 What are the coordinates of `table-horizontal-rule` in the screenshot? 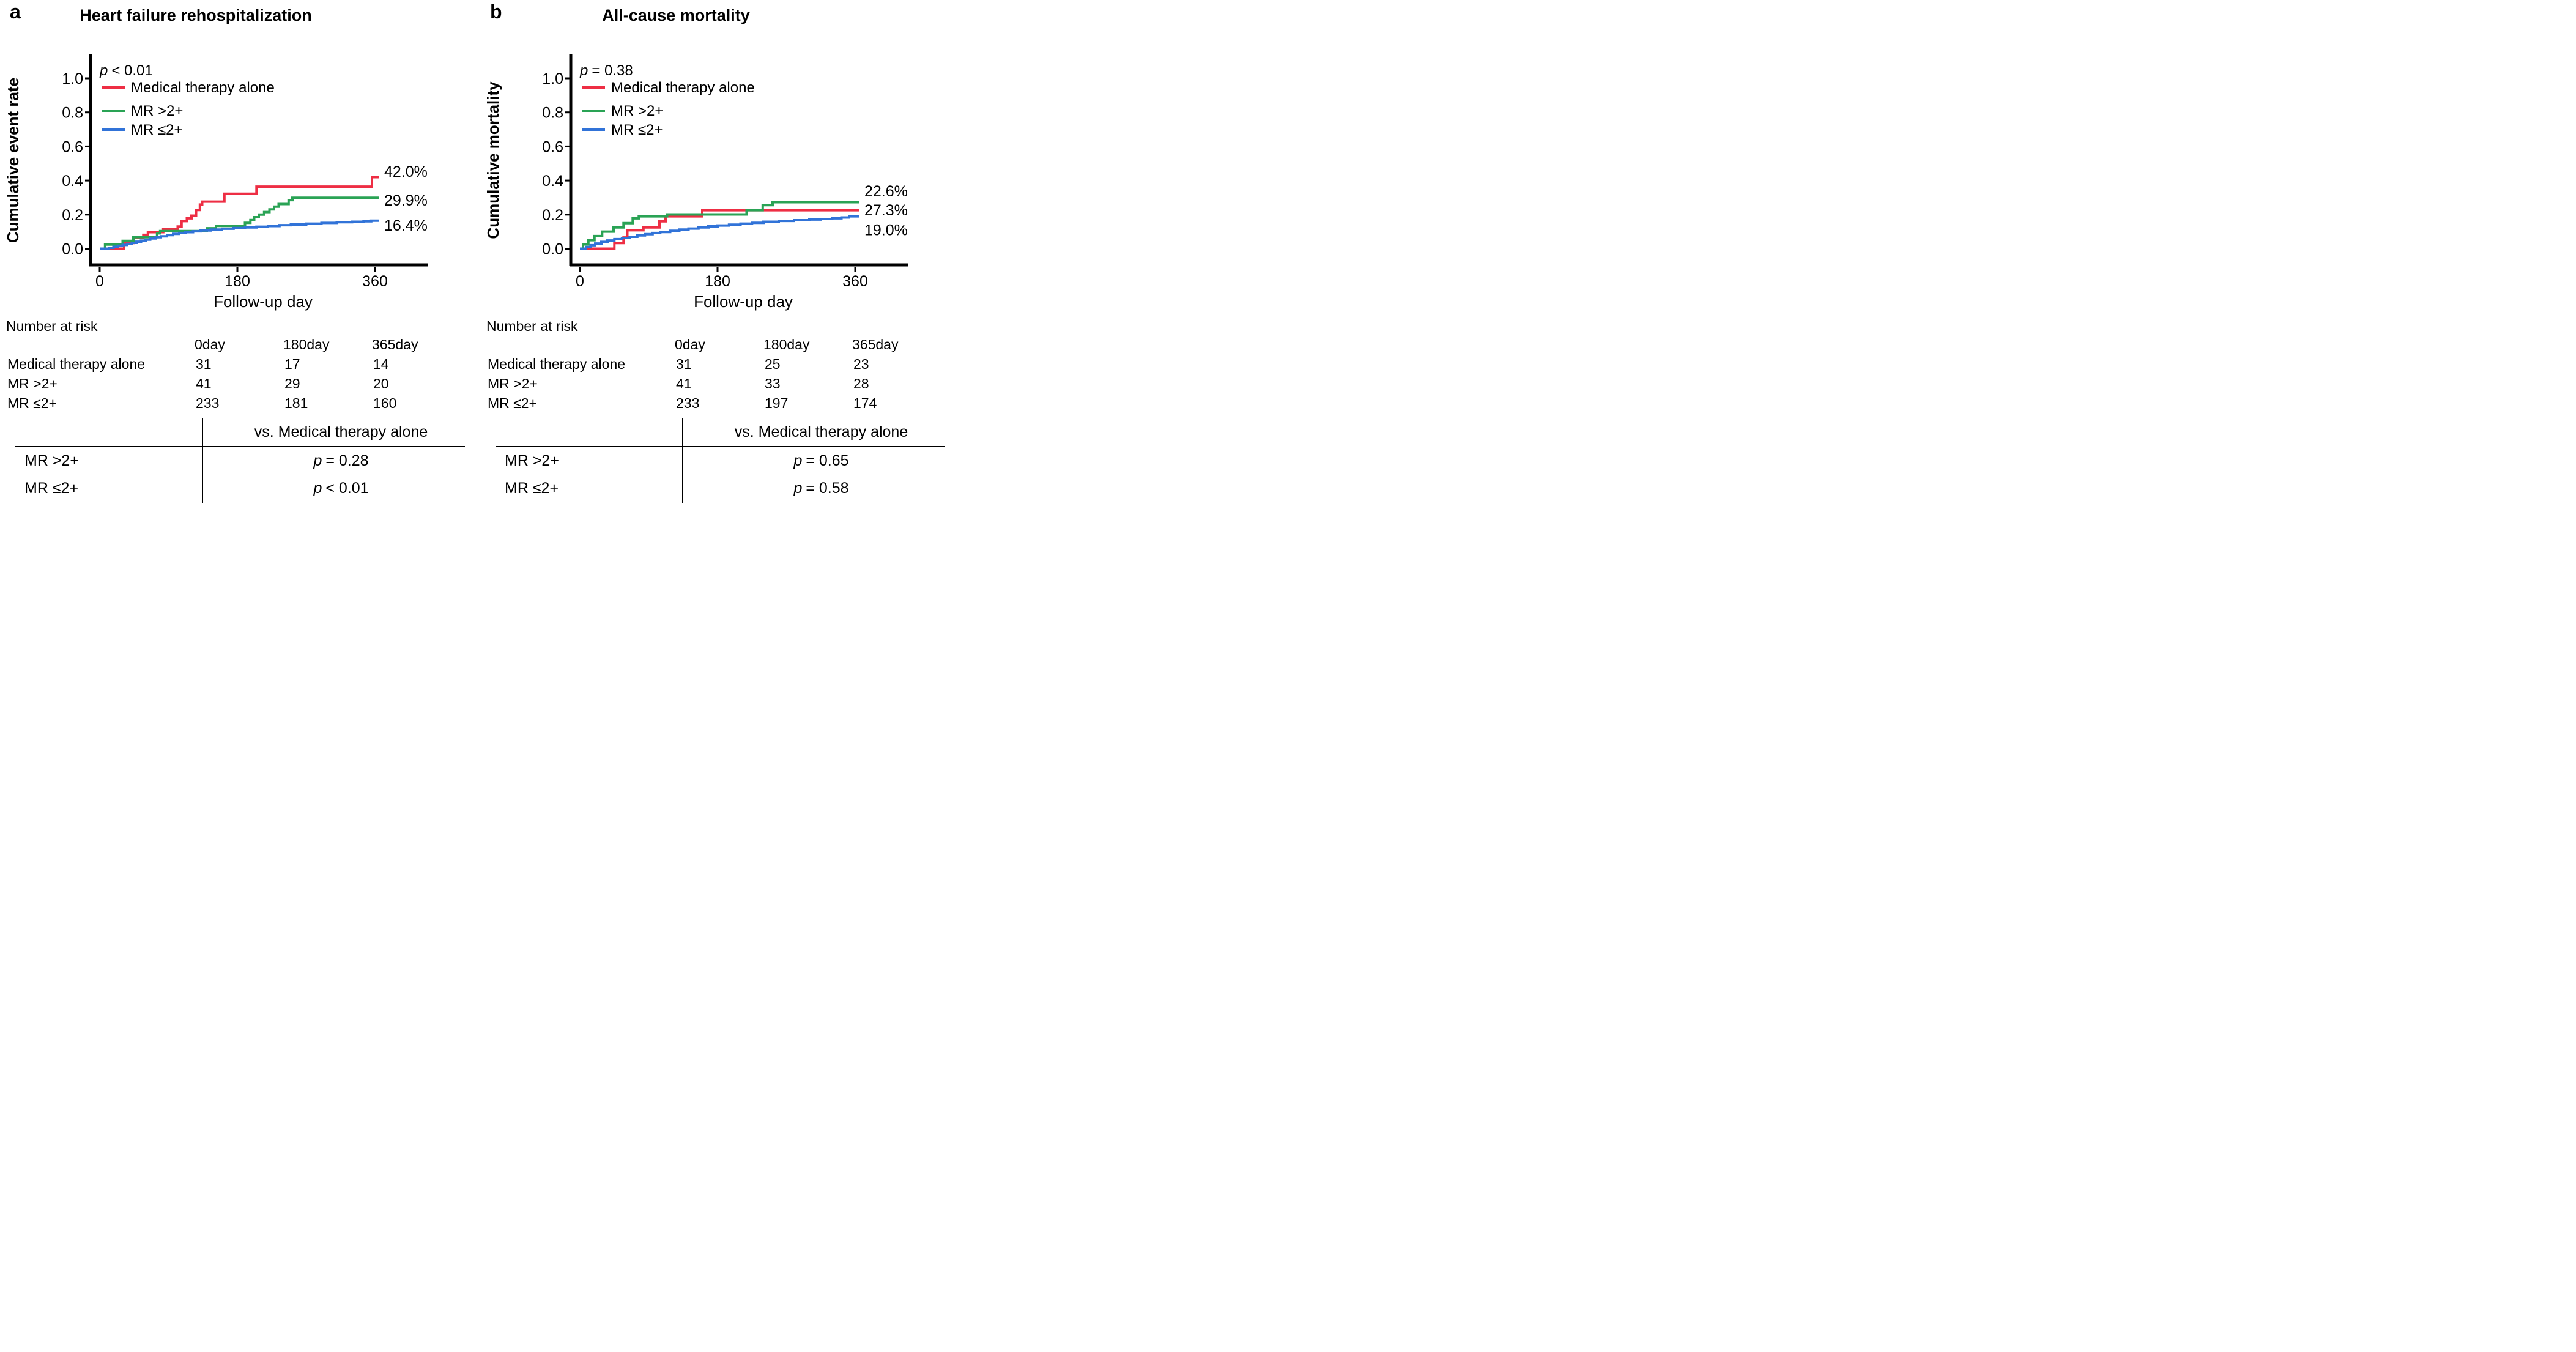 It's located at (240, 446).